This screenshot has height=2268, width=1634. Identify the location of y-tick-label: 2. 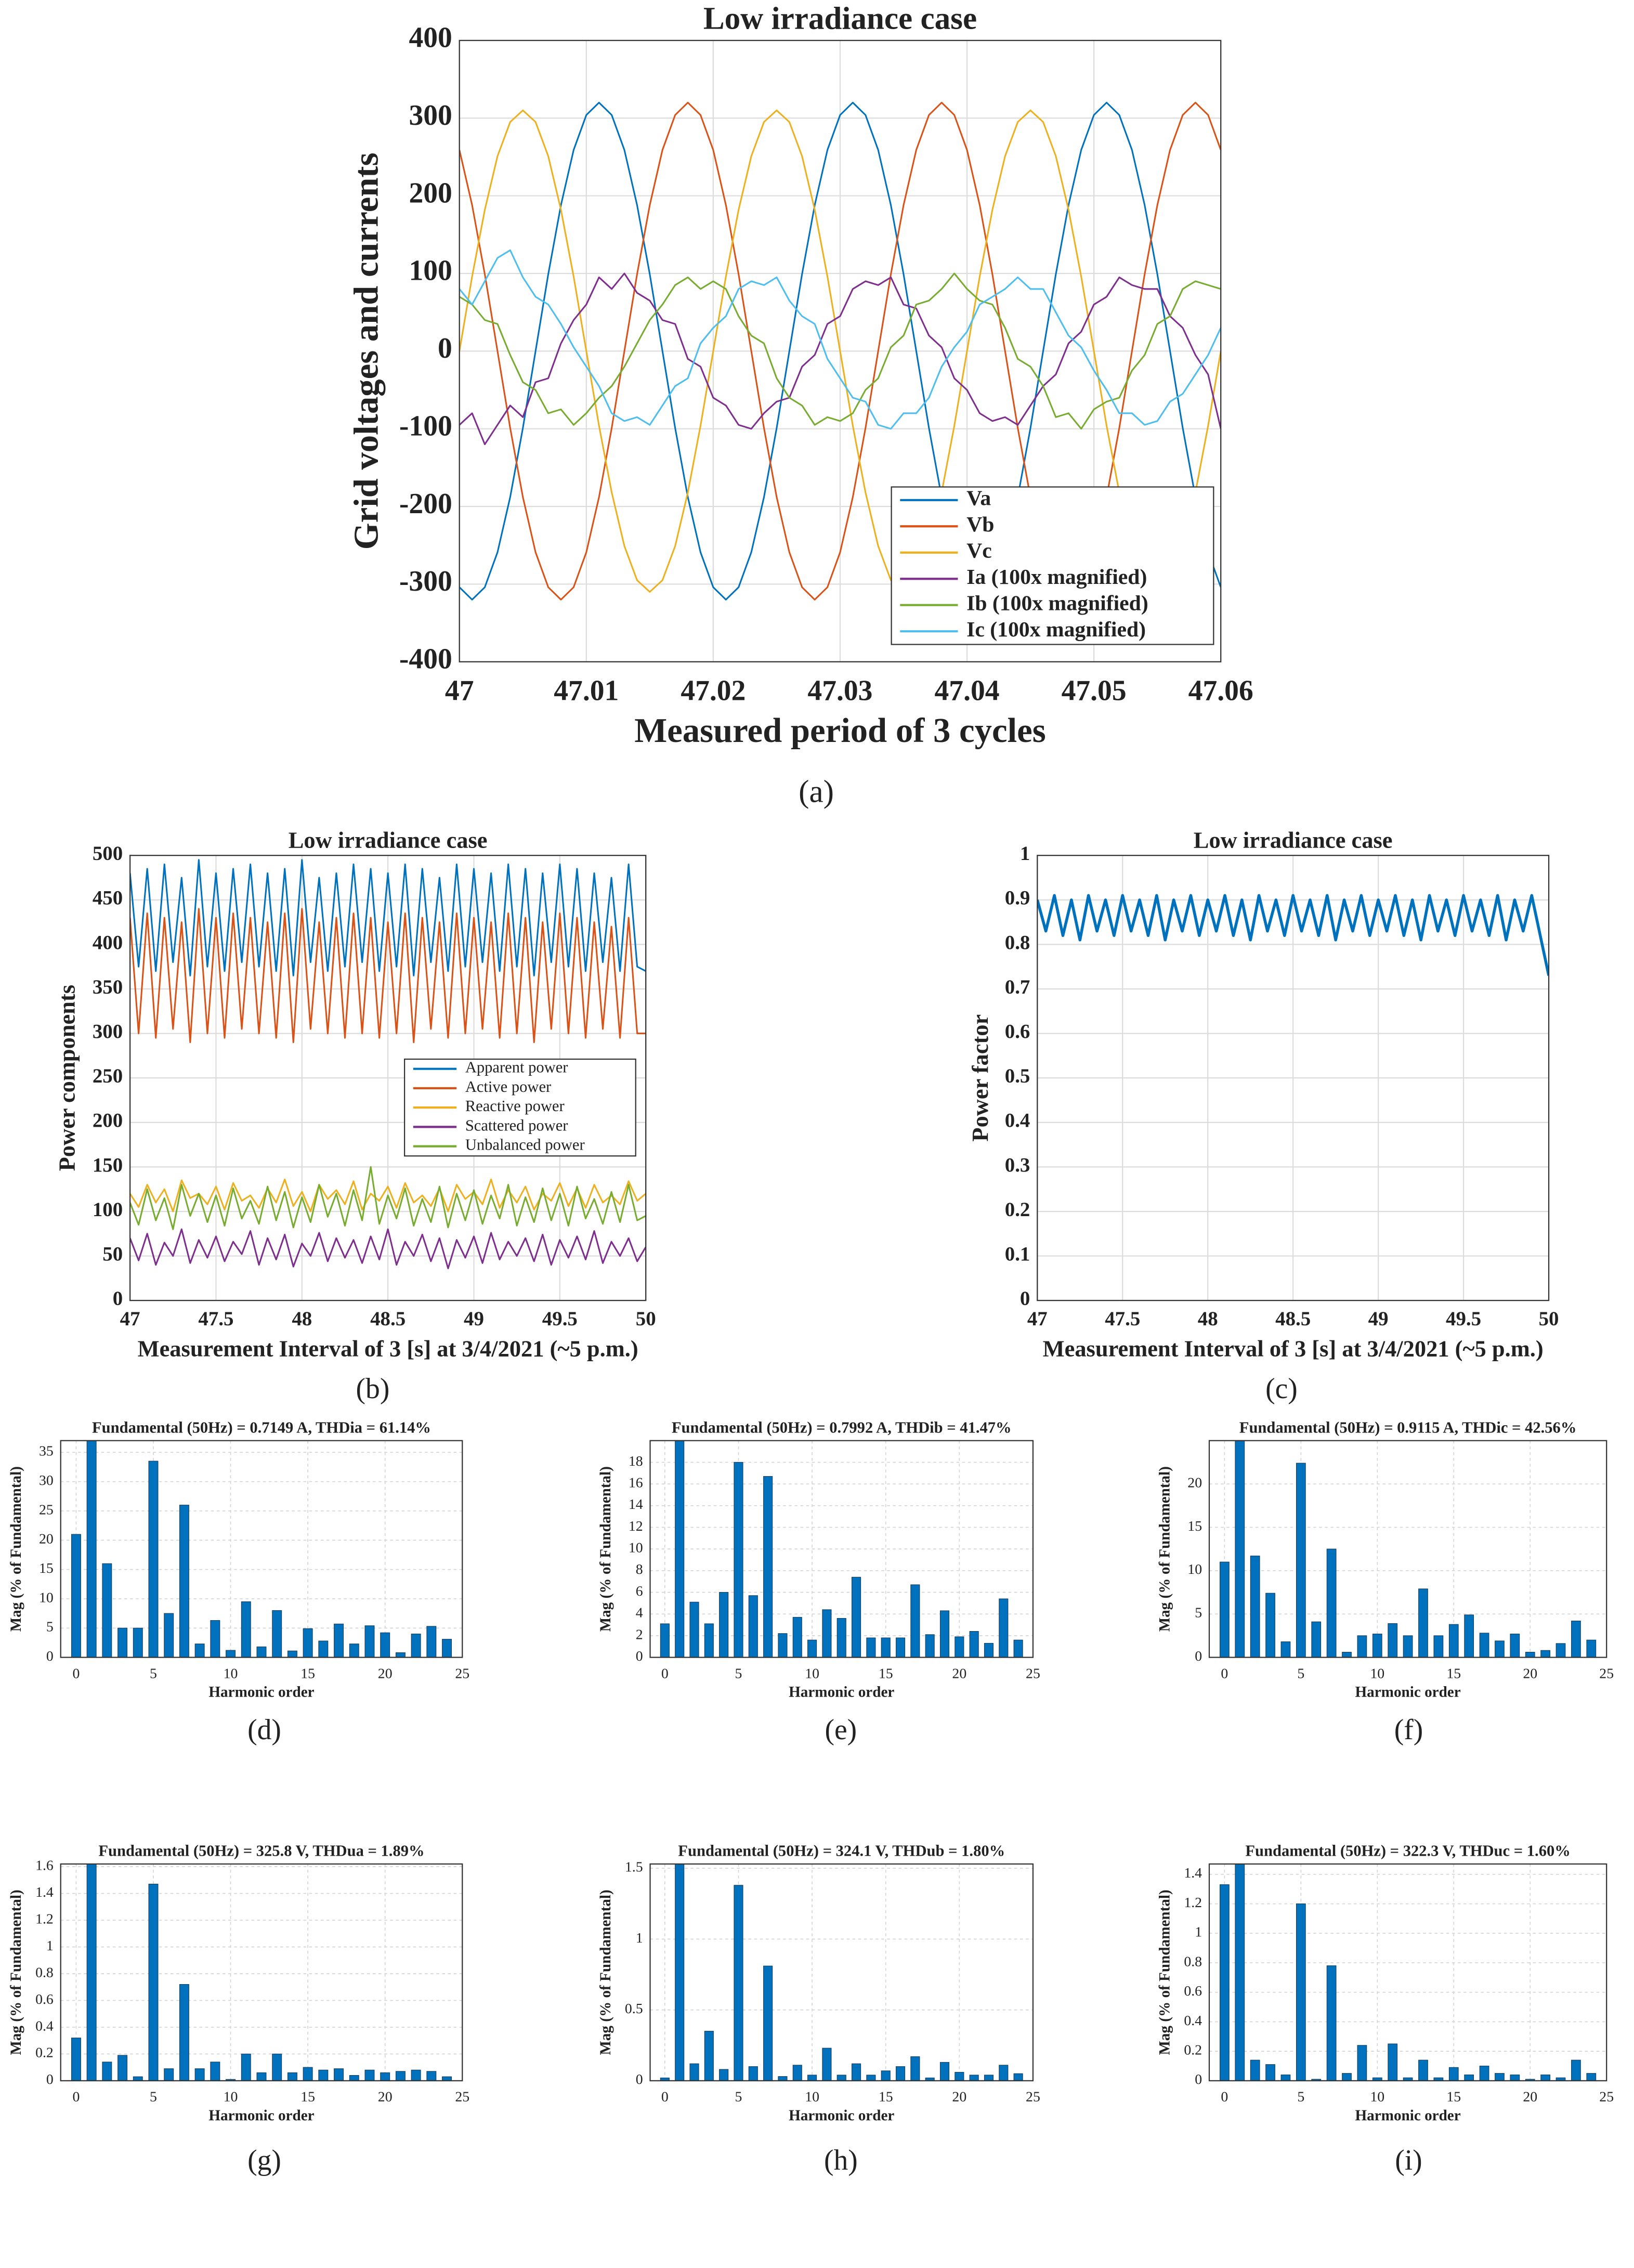
(639, 1634).